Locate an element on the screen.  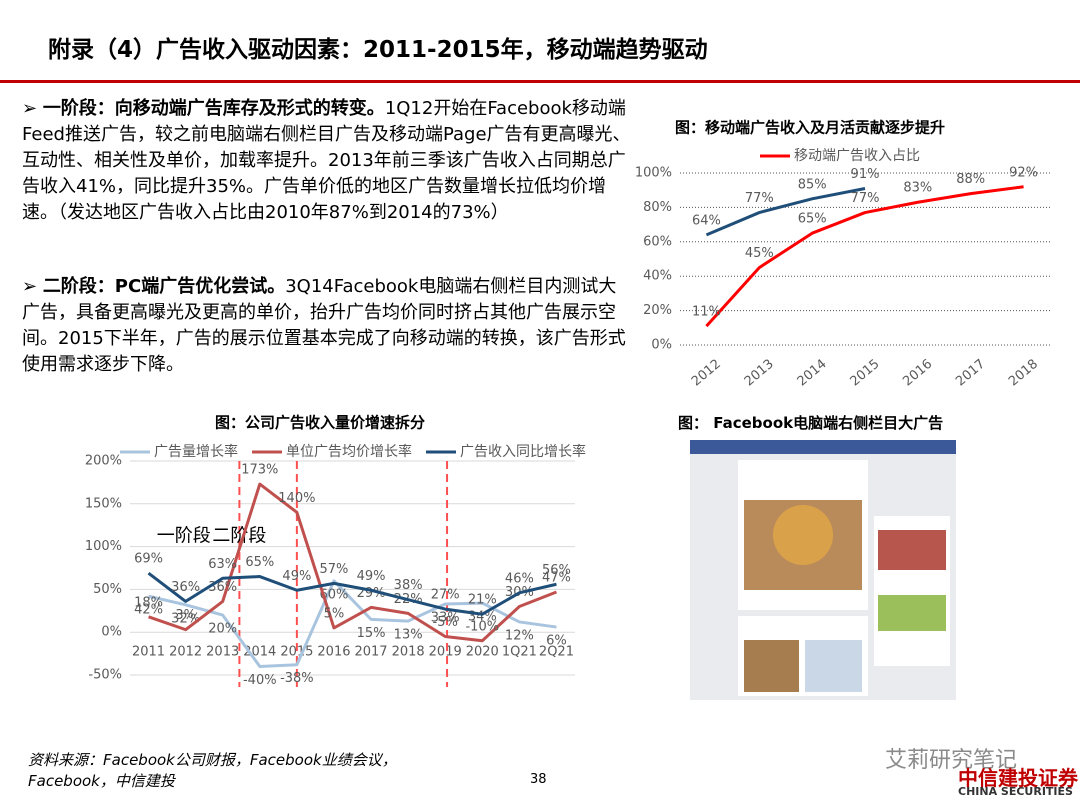
data-label: 11% is located at coordinates (706, 312).